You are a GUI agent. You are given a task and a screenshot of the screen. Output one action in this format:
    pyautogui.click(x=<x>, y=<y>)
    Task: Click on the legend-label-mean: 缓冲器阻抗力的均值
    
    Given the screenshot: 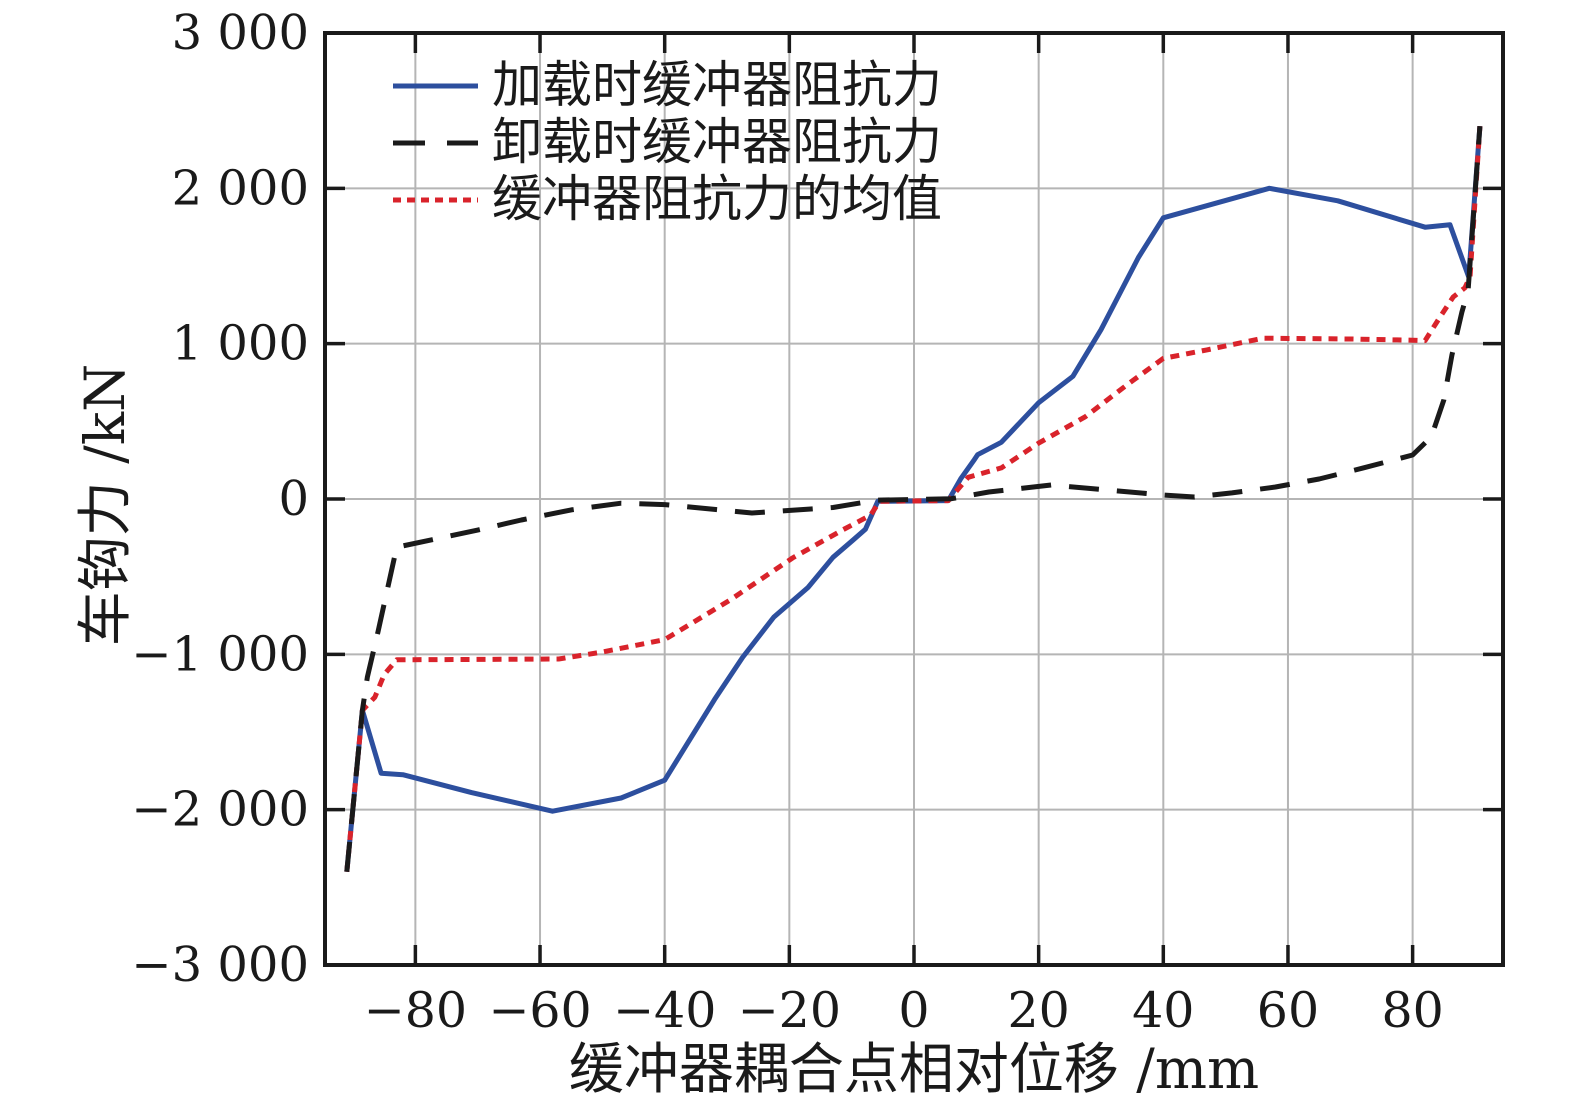 What is the action you would take?
    pyautogui.click(x=717, y=199)
    